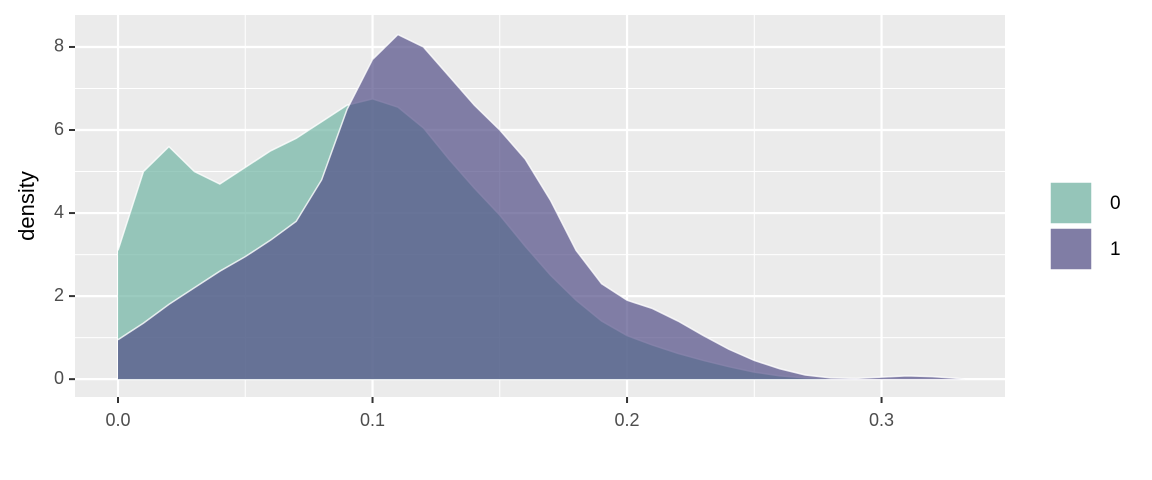 Image resolution: width=1152 pixels, height=480 pixels. I want to click on y-tick-label: 8, so click(59, 46).